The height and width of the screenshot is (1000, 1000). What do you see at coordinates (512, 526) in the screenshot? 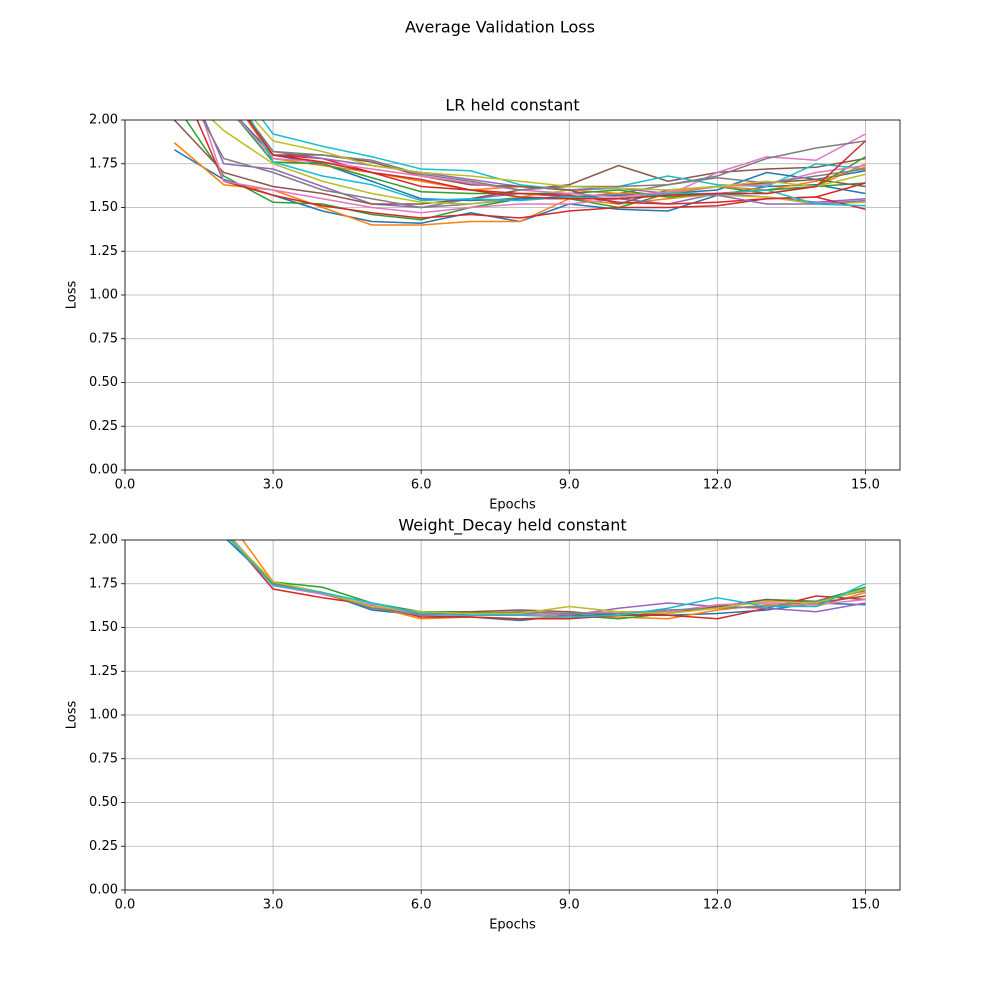
I see `axes-title: Weight_Decay held constant` at bounding box center [512, 526].